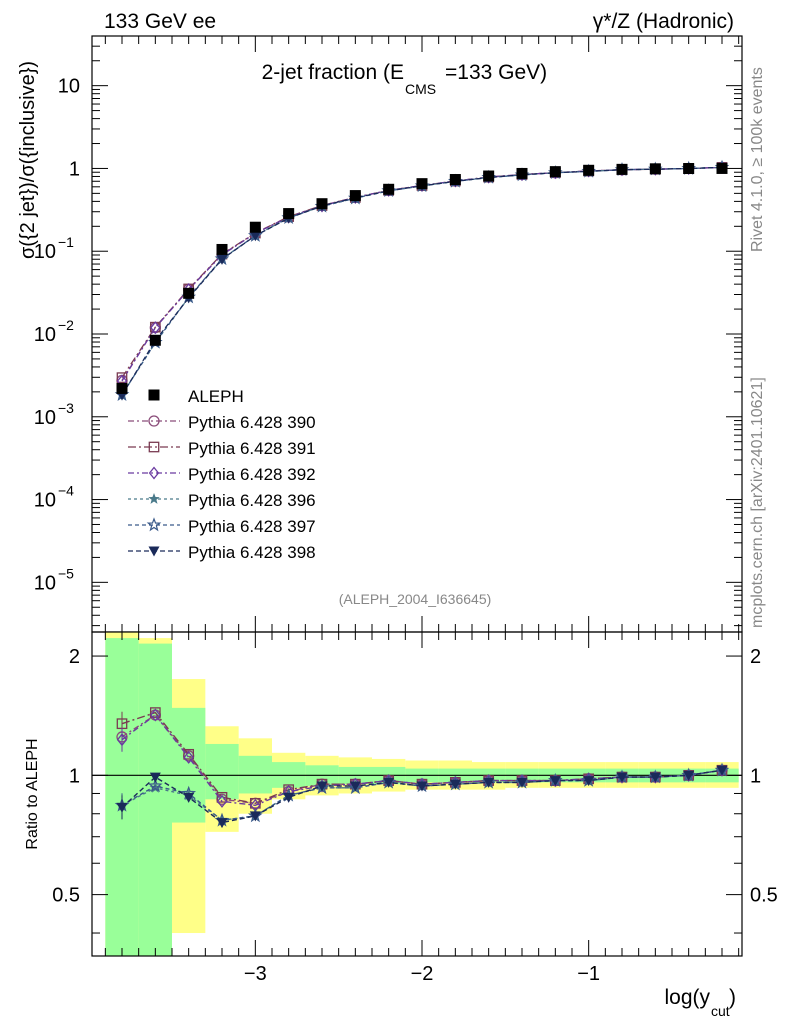 The width and height of the screenshot is (786, 1024). What do you see at coordinates (588, 974) in the screenshot?
I see `x-tick-label: −1` at bounding box center [588, 974].